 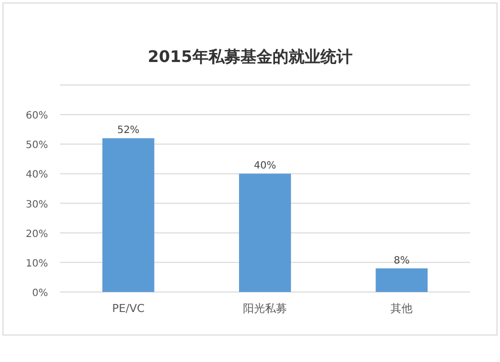 I want to click on x-tick-label: 其他, so click(x=401, y=308).